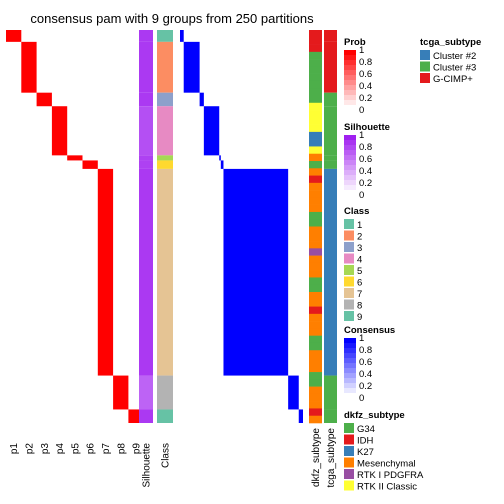 This screenshot has width=504, height=504. What do you see at coordinates (14, 449) in the screenshot?
I see `membership-column-label: p1` at bounding box center [14, 449].